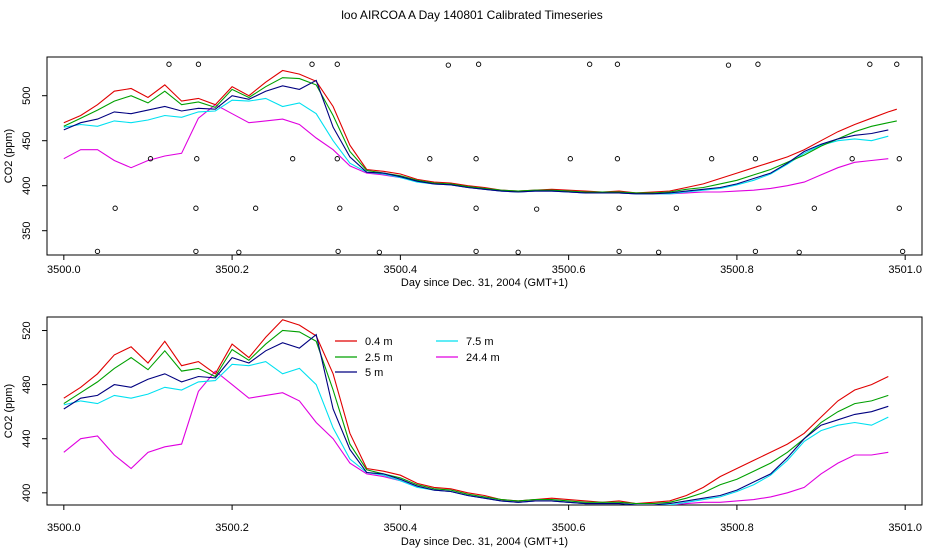 Image resolution: width=950 pixels, height=550 pixels. I want to click on legend: 0.4 m 2.5 m 5 m 7.5 m 24.4 m, so click(417, 357).